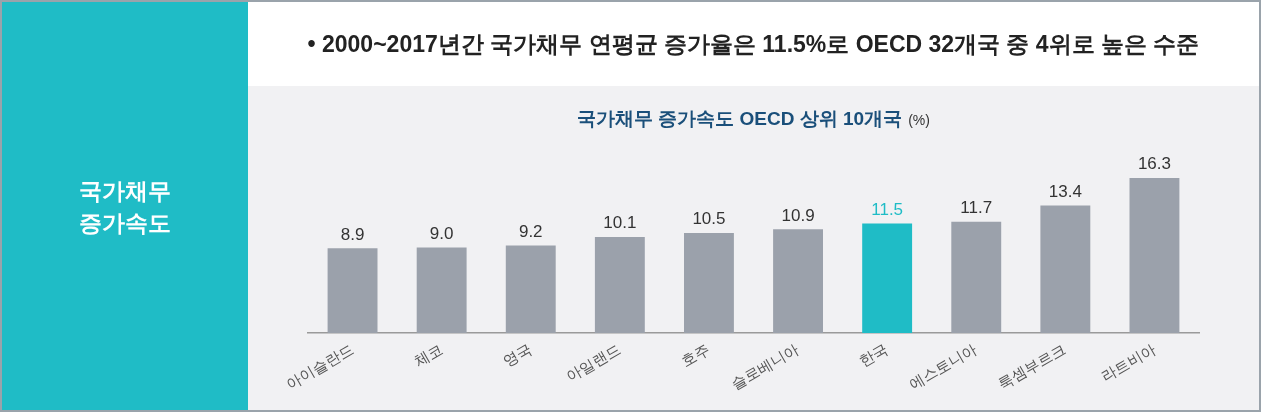 Image resolution: width=1261 pixels, height=412 pixels. I want to click on data-label: 9.2, so click(530, 231).